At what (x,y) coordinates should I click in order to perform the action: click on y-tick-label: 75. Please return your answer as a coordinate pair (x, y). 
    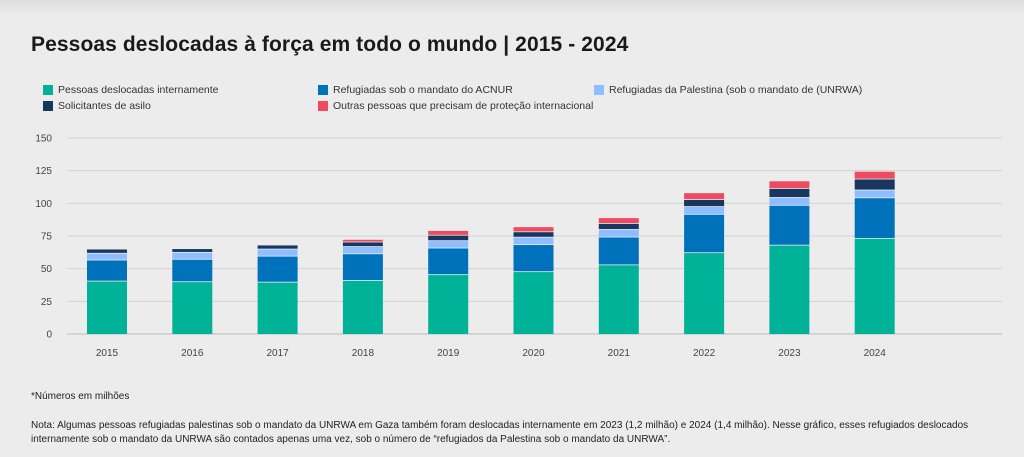
    Looking at the image, I should click on (47, 237).